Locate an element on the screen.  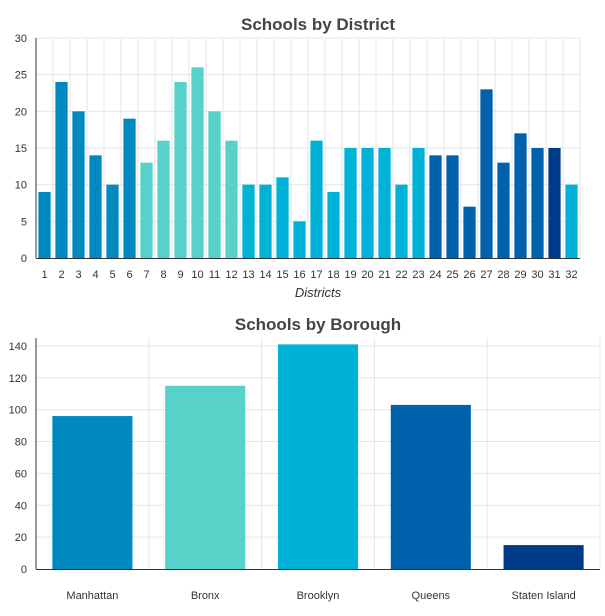
y-tick-label: 15 is located at coordinates (21, 149).